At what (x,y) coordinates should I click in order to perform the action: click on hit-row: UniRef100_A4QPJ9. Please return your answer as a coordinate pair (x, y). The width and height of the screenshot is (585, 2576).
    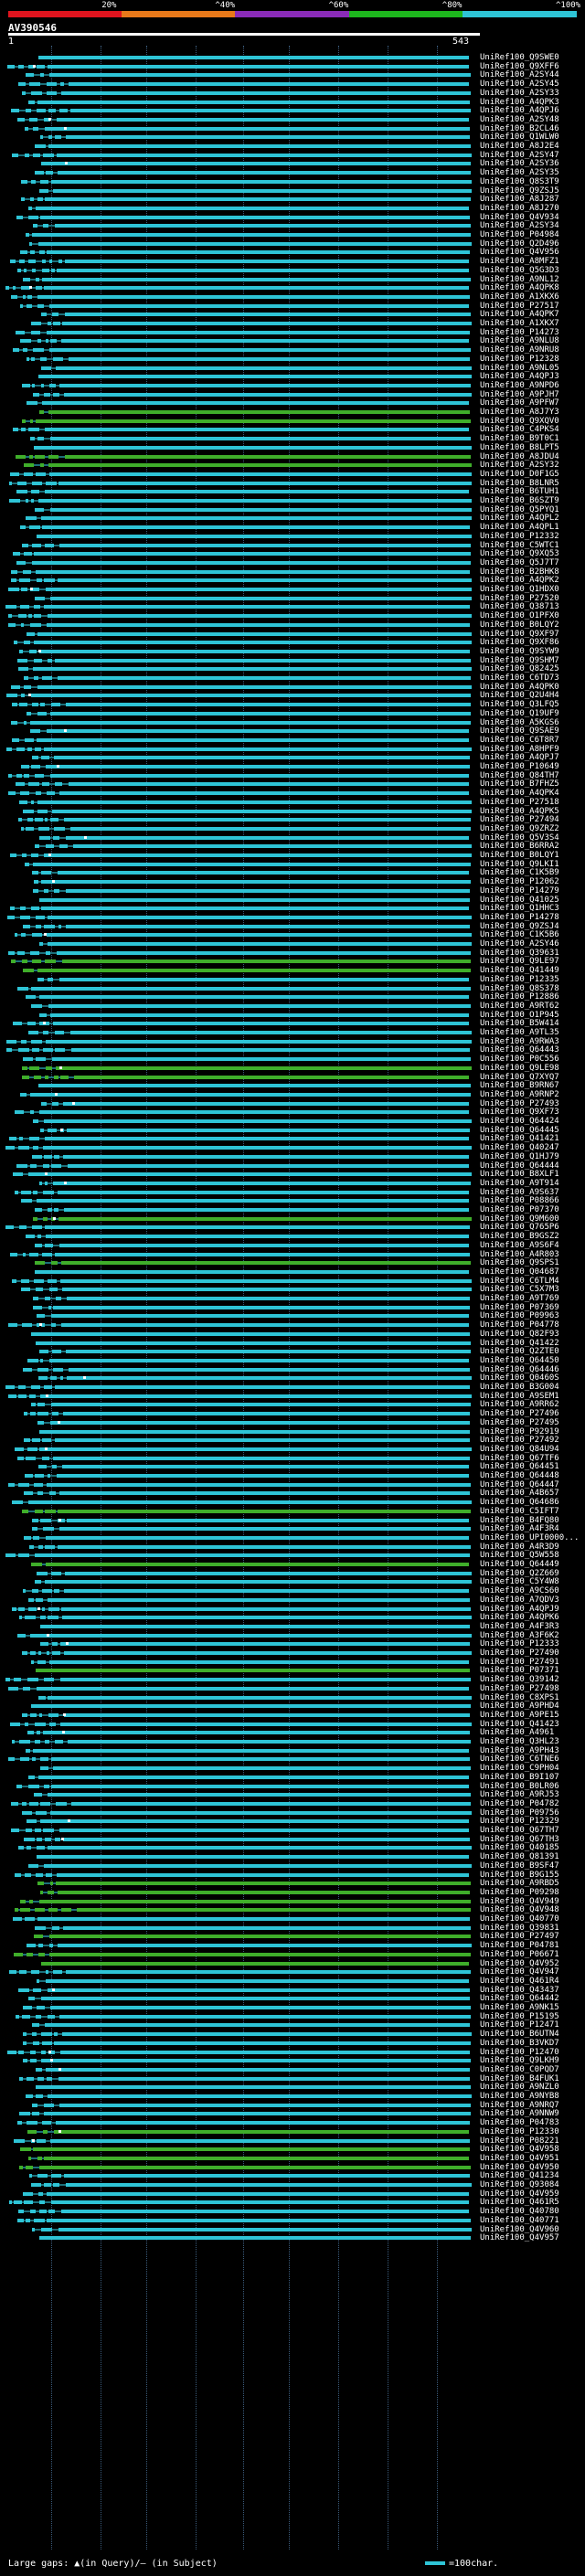
    Looking at the image, I should click on (293, 1609).